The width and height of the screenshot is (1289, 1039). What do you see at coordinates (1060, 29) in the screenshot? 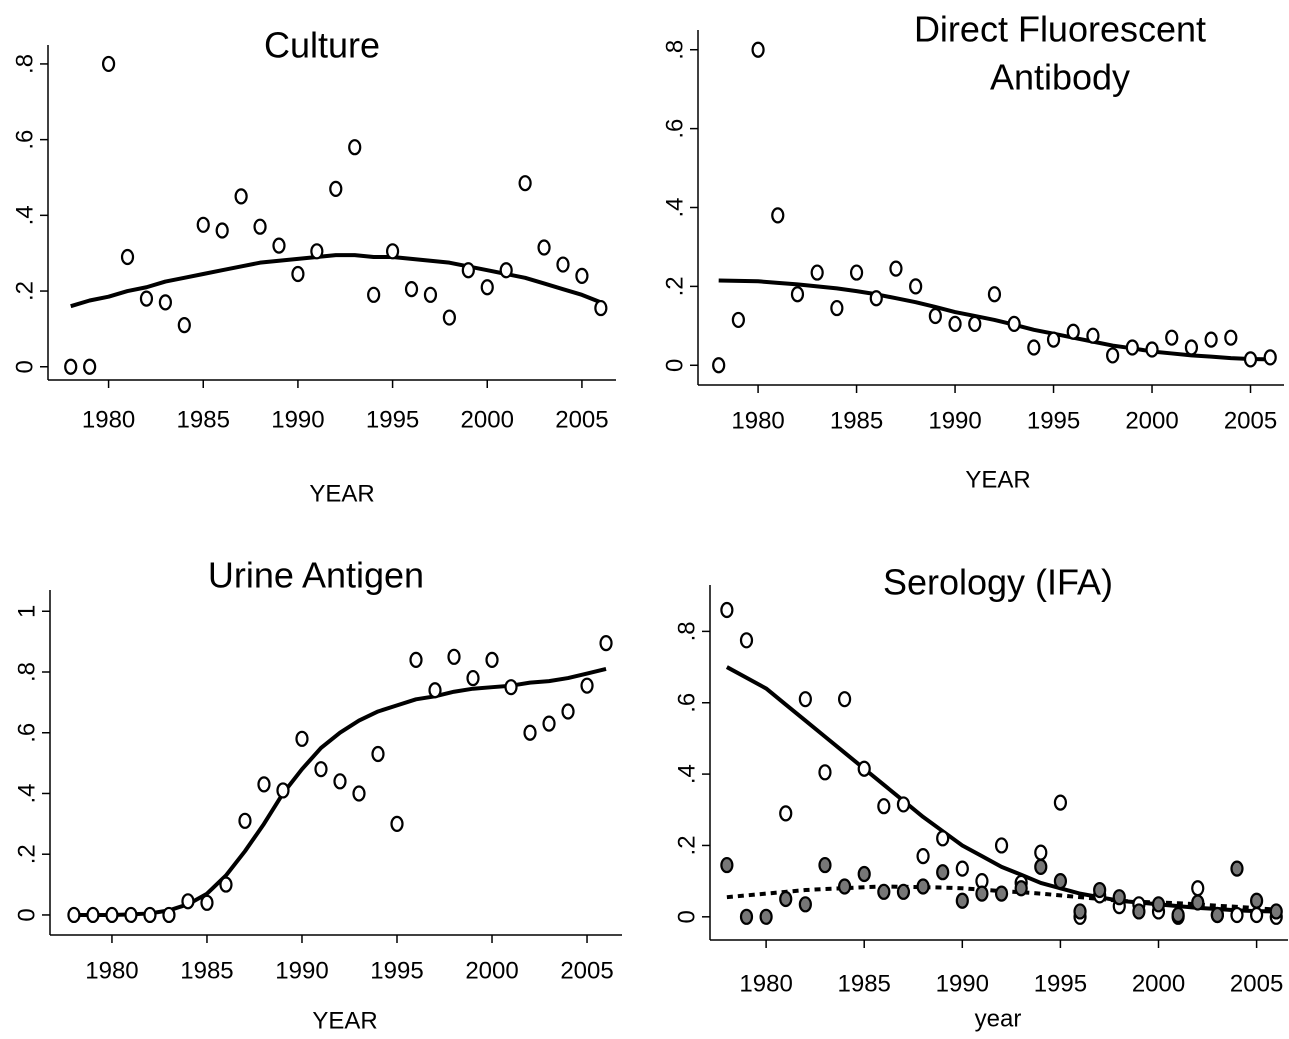
I see `chart-title: Direct Fluorescent` at bounding box center [1060, 29].